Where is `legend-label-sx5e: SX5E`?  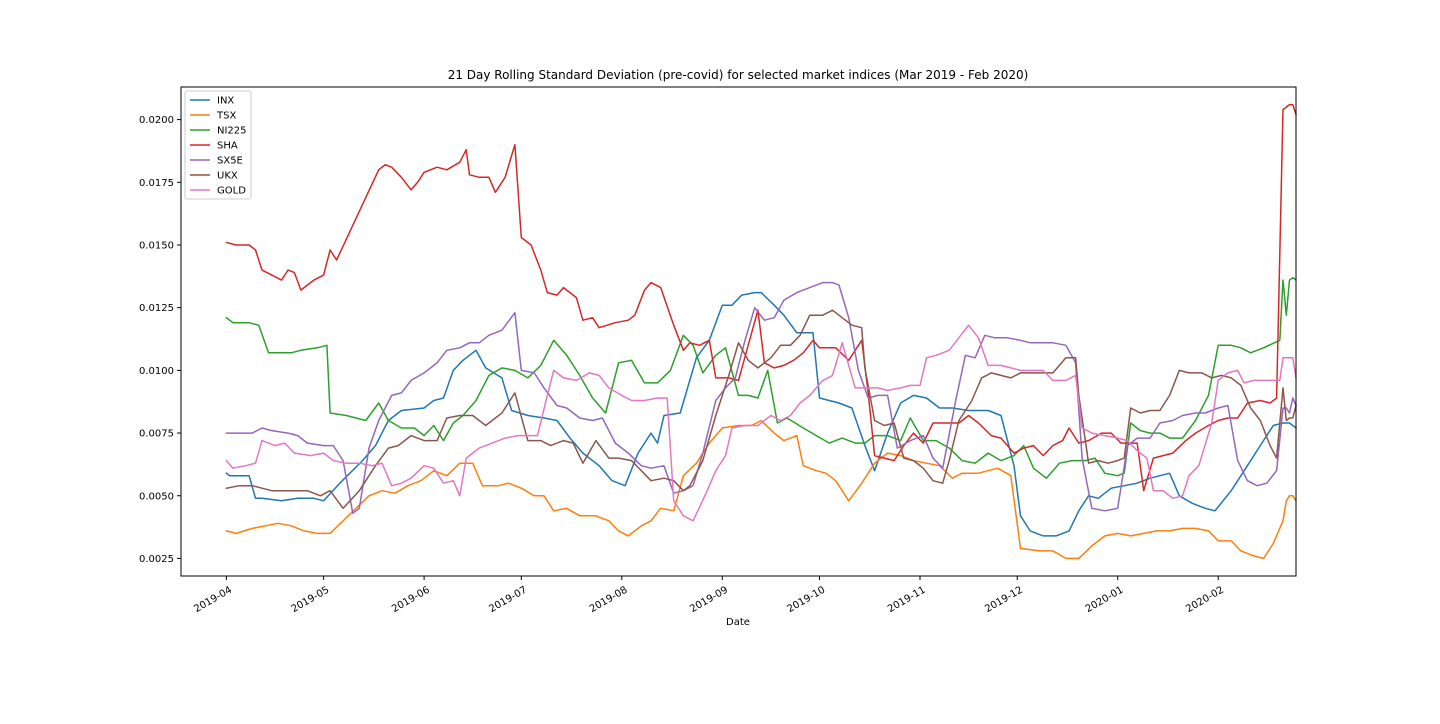
legend-label-sx5e: SX5E is located at coordinates (230, 161).